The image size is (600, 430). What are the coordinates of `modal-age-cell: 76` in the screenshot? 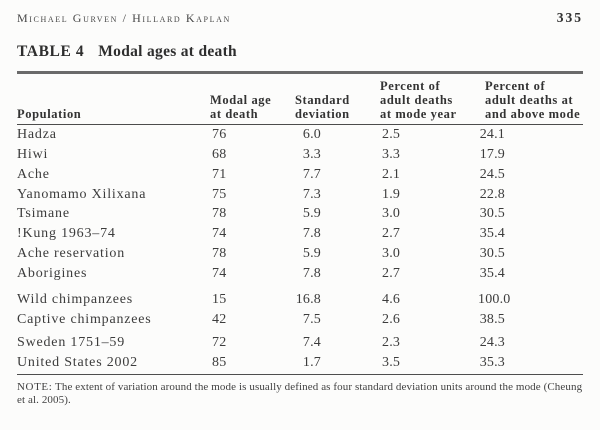 It's located at (219, 135).